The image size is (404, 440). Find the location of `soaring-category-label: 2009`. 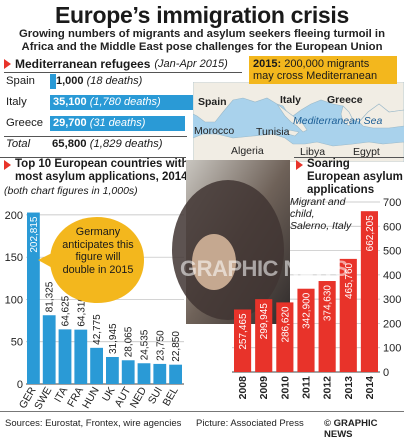

soaring-category-label: 2009 is located at coordinates (264, 388).